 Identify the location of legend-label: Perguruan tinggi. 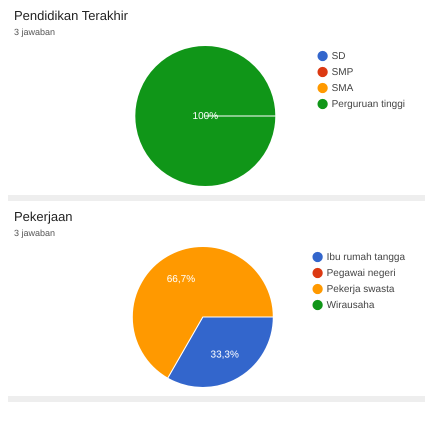
(369, 104).